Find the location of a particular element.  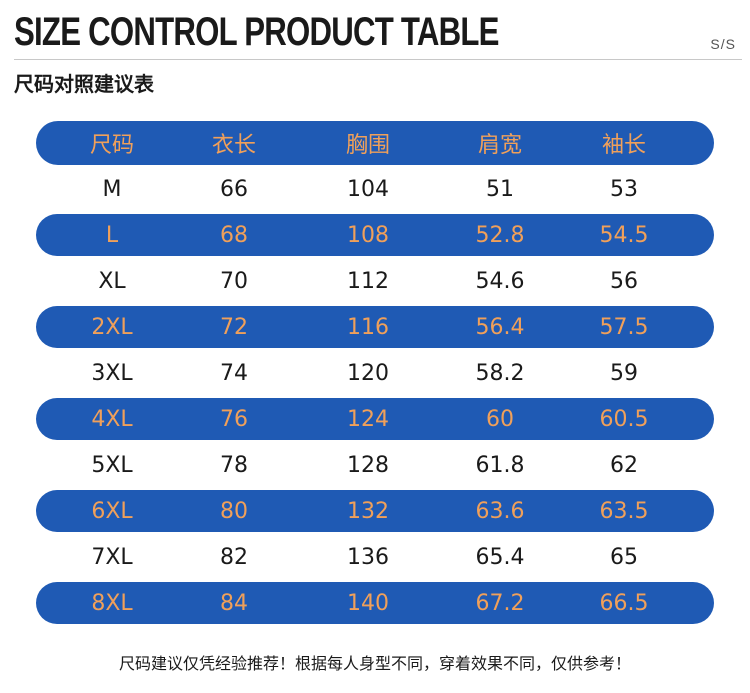

table-cell: 108 is located at coordinates (368, 235).